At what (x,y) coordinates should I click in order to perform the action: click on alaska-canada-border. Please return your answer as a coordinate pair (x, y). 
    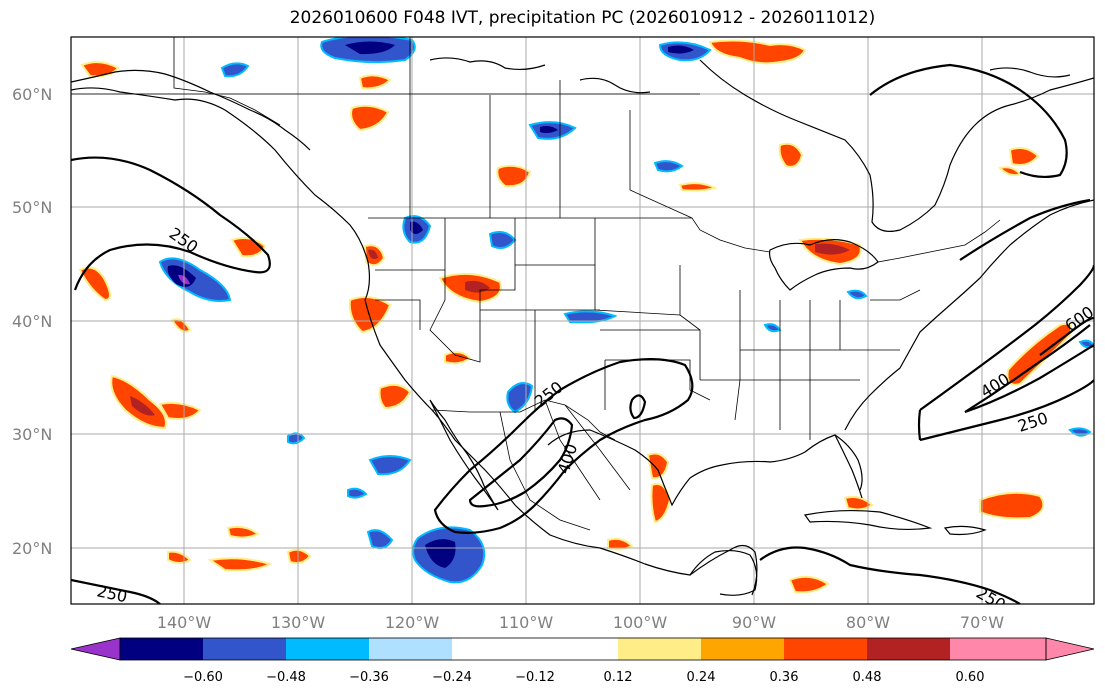
    Looking at the image, I should click on (227, 81).